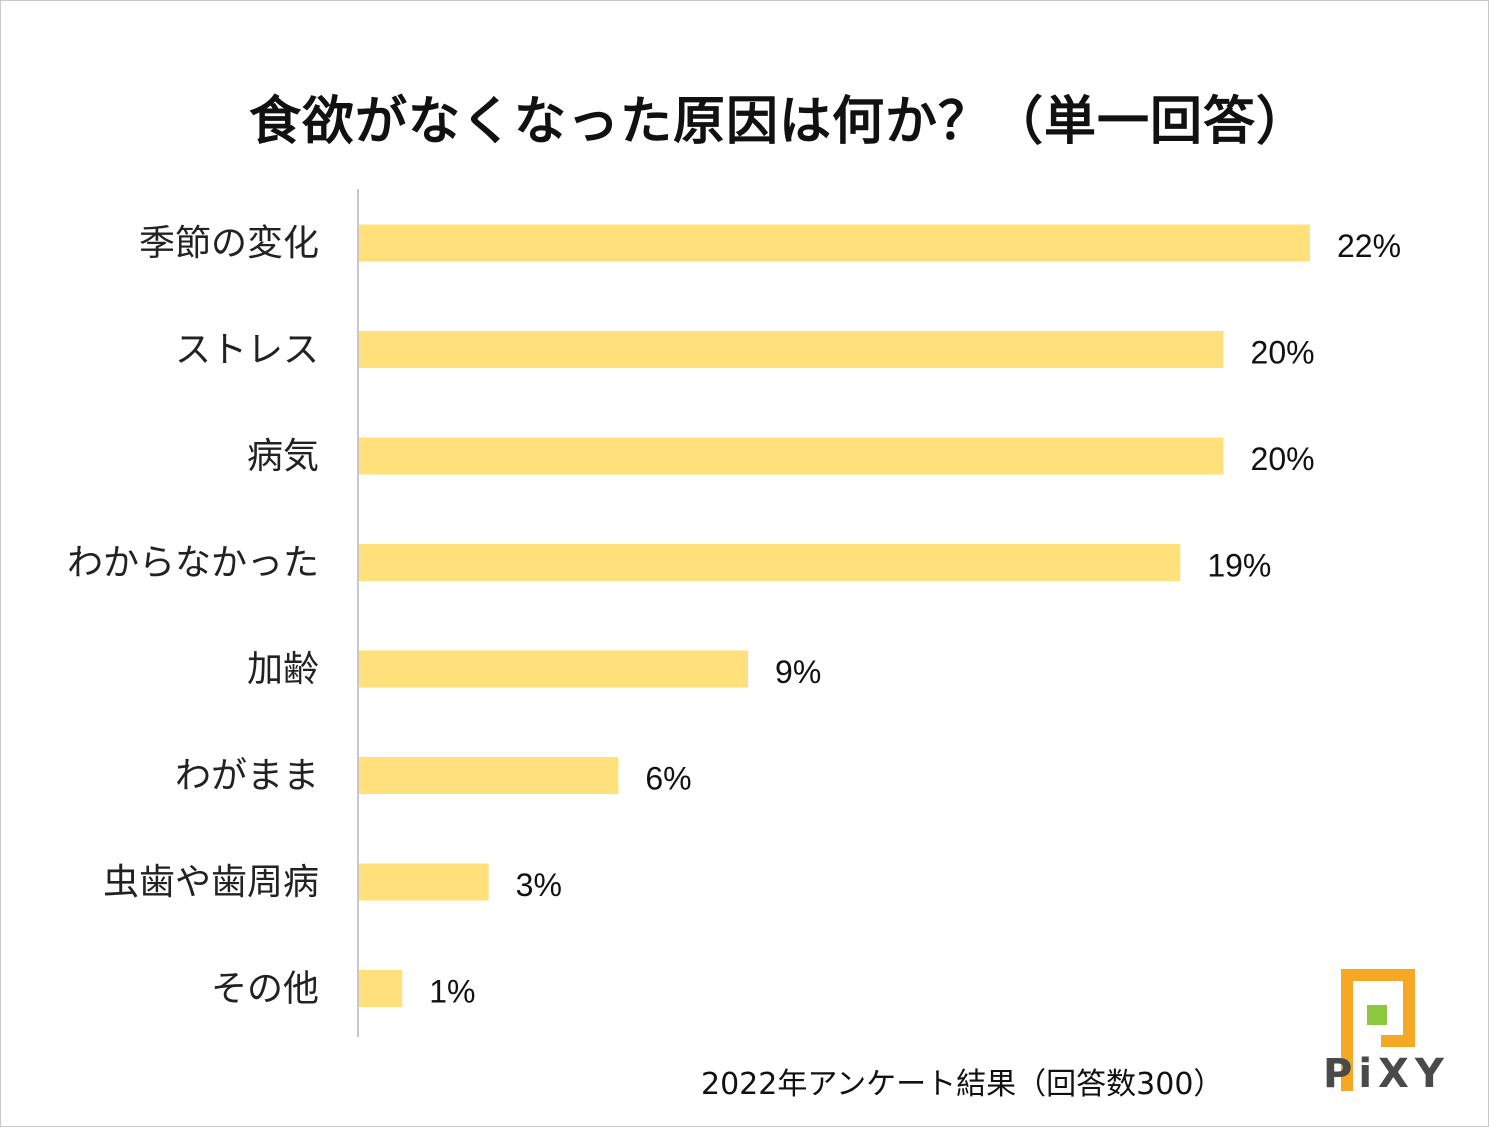 Image resolution: width=1489 pixels, height=1128 pixels. Describe the element at coordinates (247, 350) in the screenshot. I see `category-label-1: ストレス` at that location.